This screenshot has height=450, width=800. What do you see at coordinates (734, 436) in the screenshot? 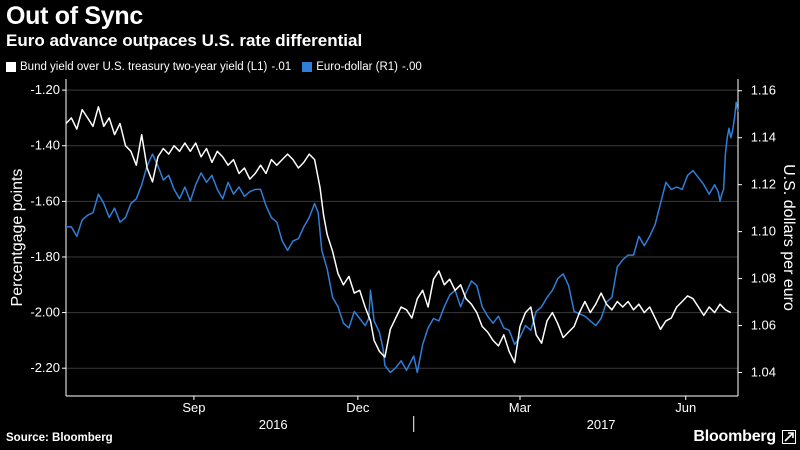
I see `brand-logo: Bloomberg` at bounding box center [734, 436].